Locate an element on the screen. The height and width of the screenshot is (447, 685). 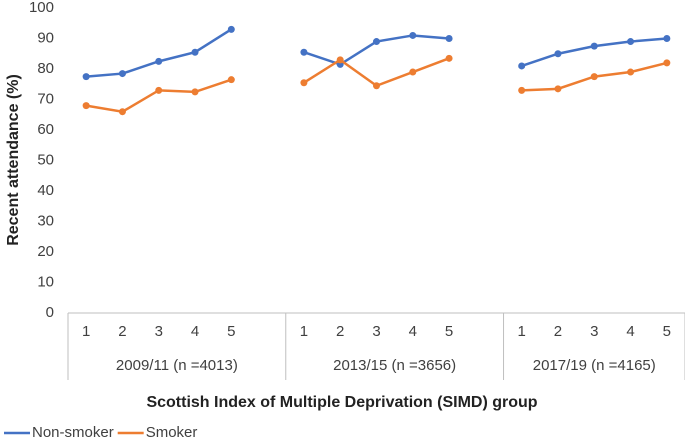
group-label: 2009/11 (n =4013) is located at coordinates (177, 365).